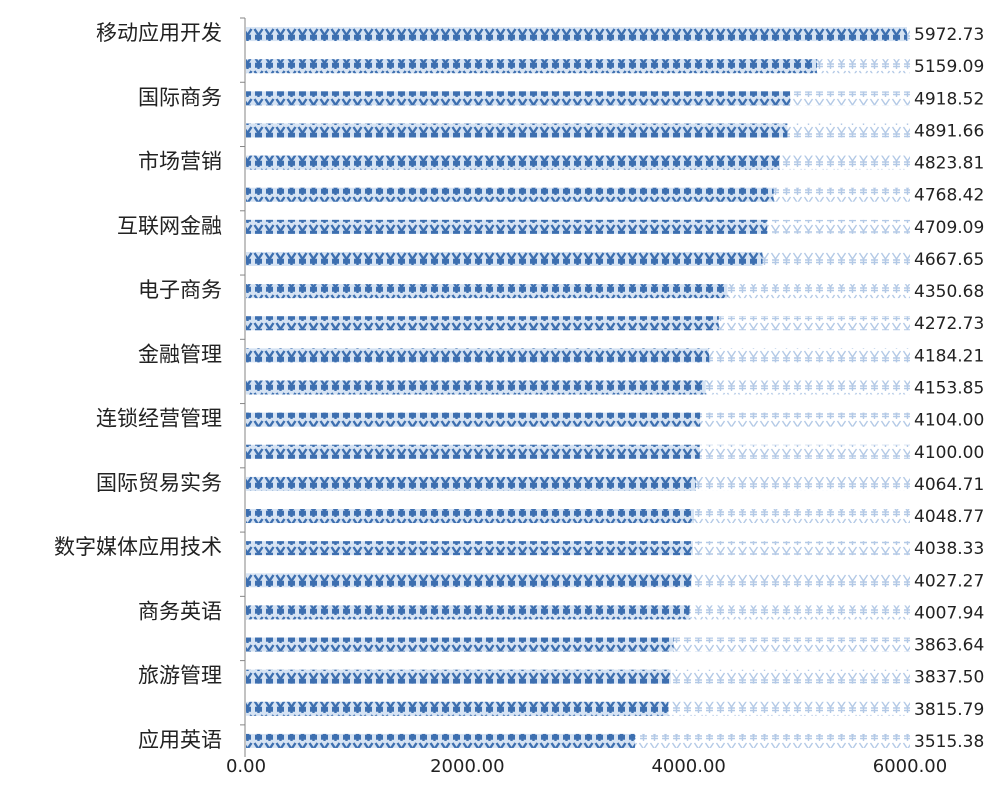  What do you see at coordinates (180, 611) in the screenshot?
I see `y-tick-label: 商务英语` at bounding box center [180, 611].